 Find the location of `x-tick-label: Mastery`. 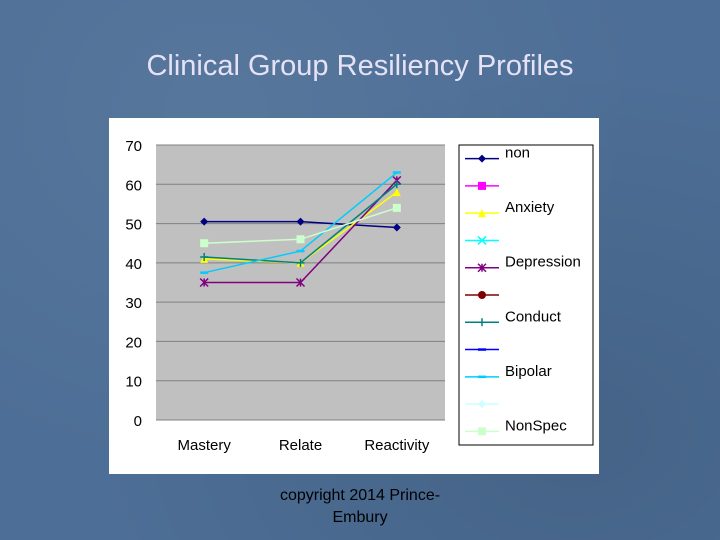

x-tick-label: Mastery is located at coordinates (204, 445).